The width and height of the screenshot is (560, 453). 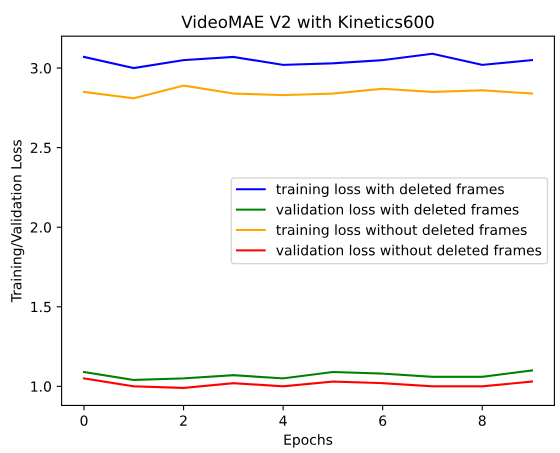 What do you see at coordinates (17, 221) in the screenshot?
I see `y-axis-title: Training/Validation Loss` at bounding box center [17, 221].